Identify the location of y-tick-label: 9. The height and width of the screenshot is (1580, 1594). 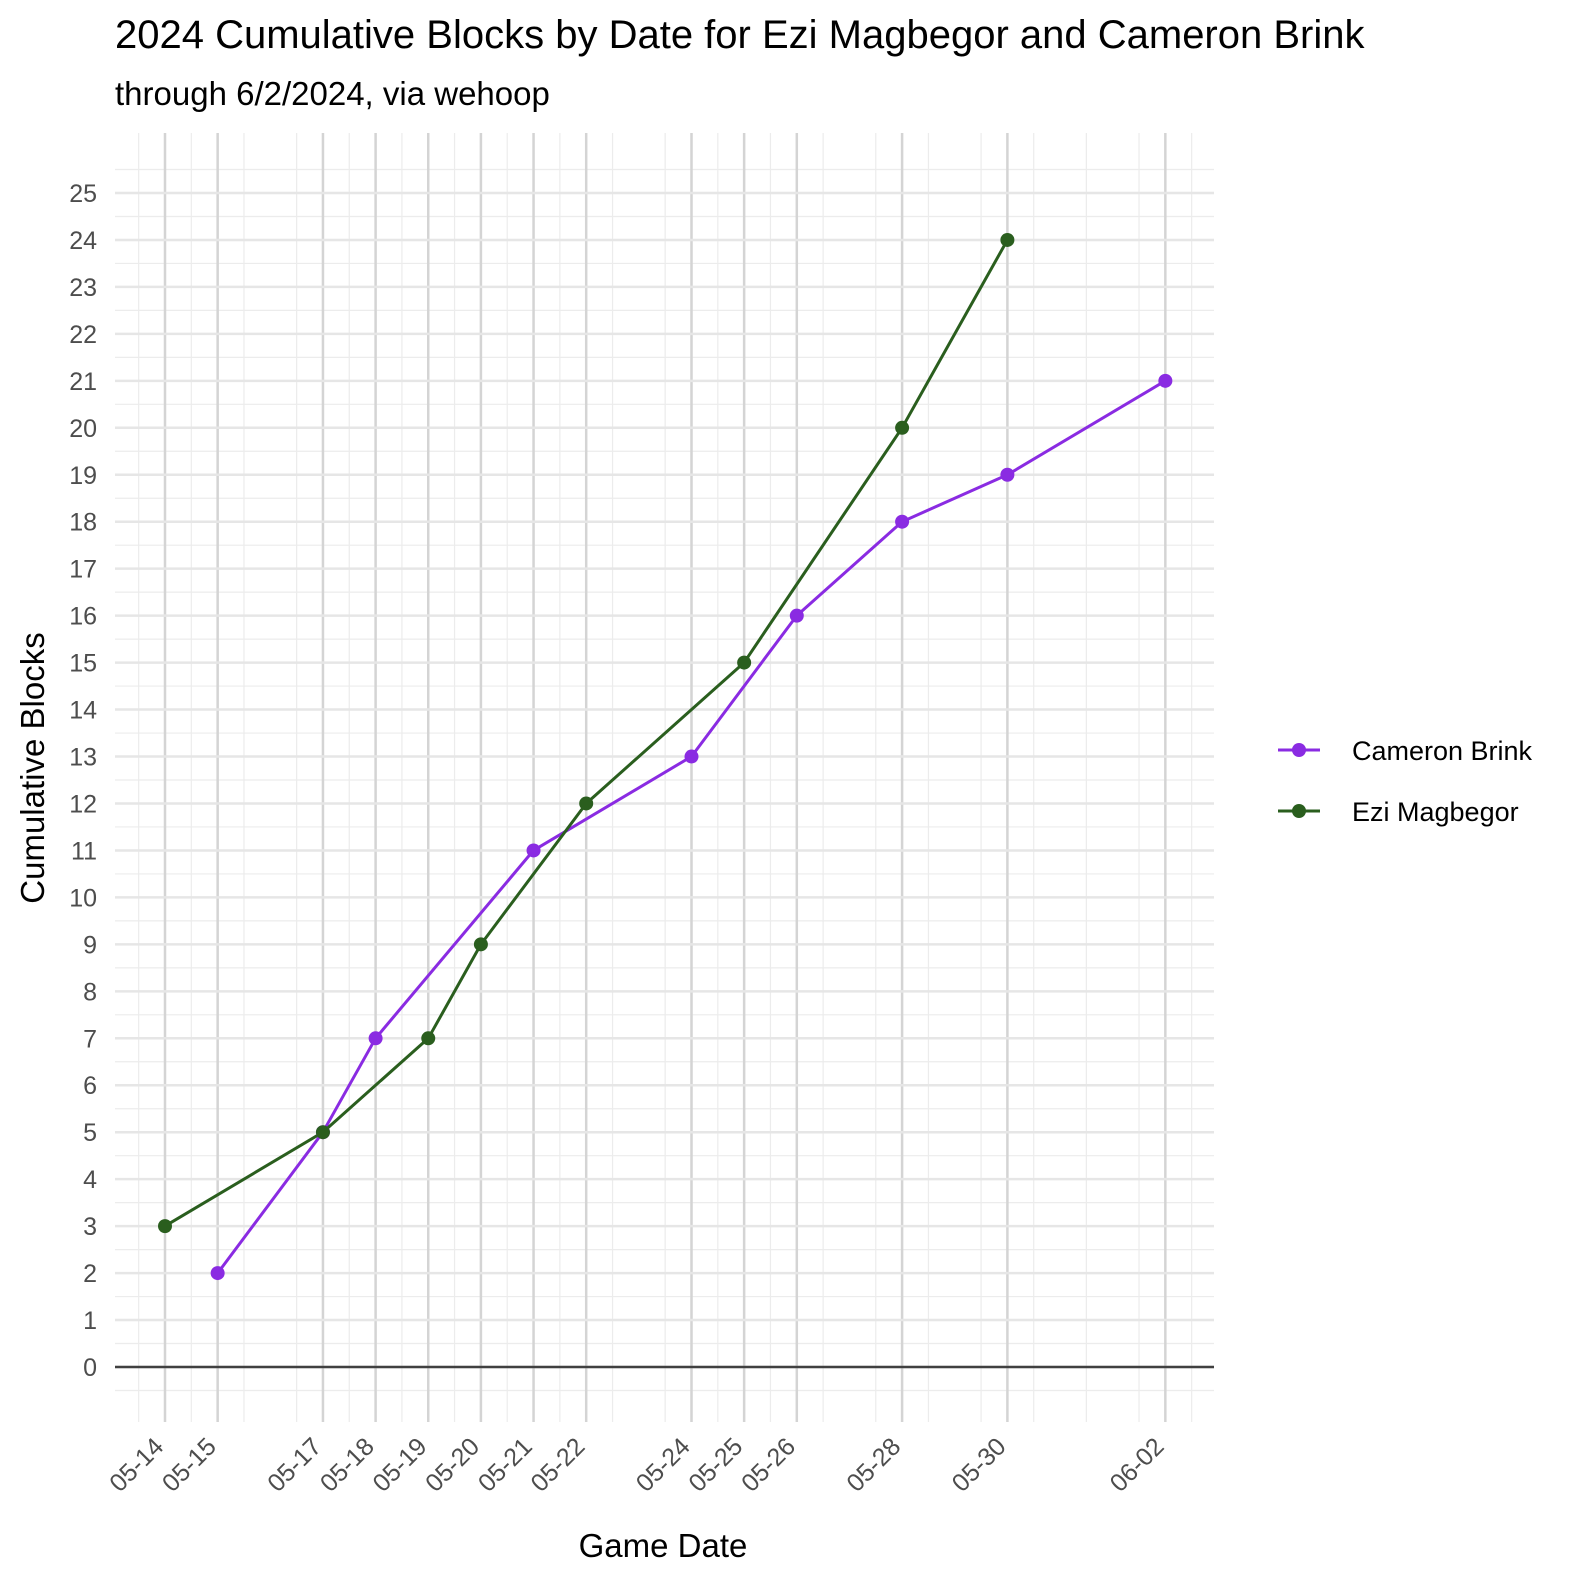
(90, 945).